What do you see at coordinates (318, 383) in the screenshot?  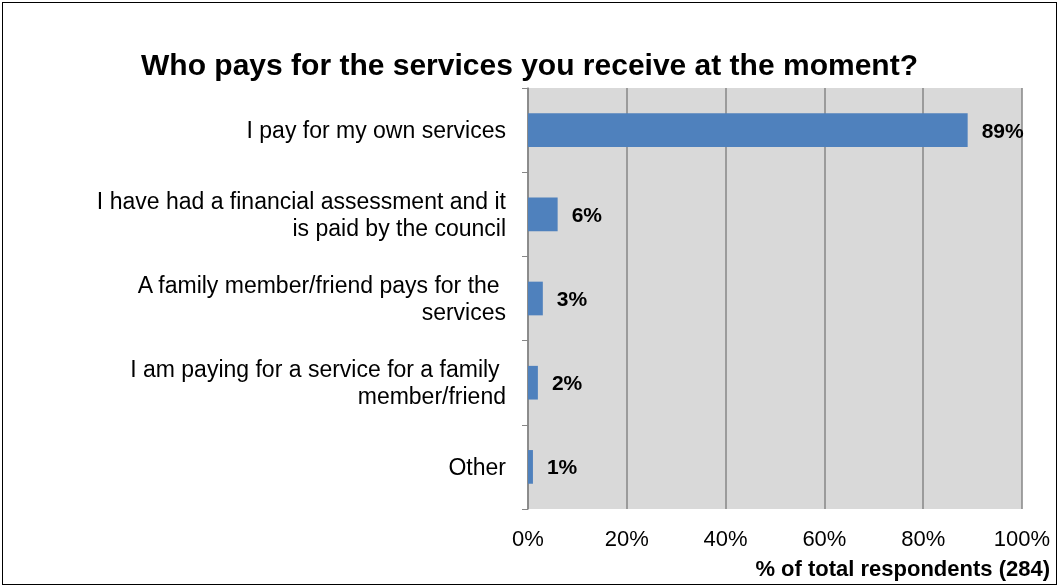 I see `y-tick-label: I am paying for a service for a family member/friend` at bounding box center [318, 383].